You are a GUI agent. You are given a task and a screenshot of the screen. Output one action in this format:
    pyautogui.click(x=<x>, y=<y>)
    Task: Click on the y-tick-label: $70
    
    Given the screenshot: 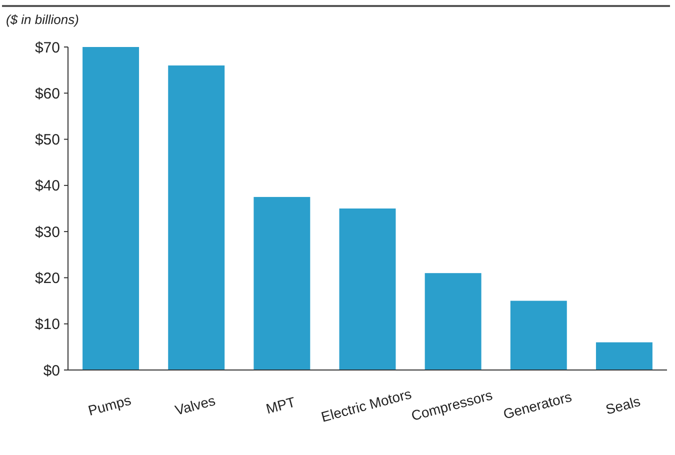 What is the action you would take?
    pyautogui.click(x=47, y=47)
    